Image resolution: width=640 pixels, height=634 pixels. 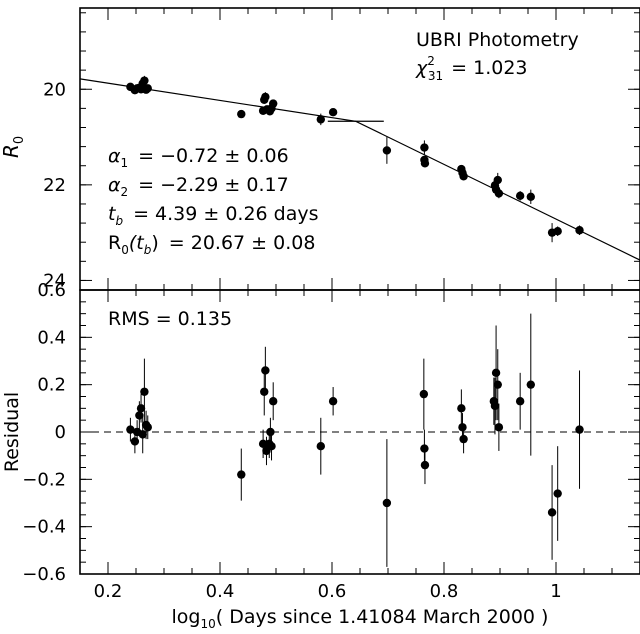 I want to click on x-axis-label: log10( Days since 1.41084 March 2000 ), so click(x=360, y=618).